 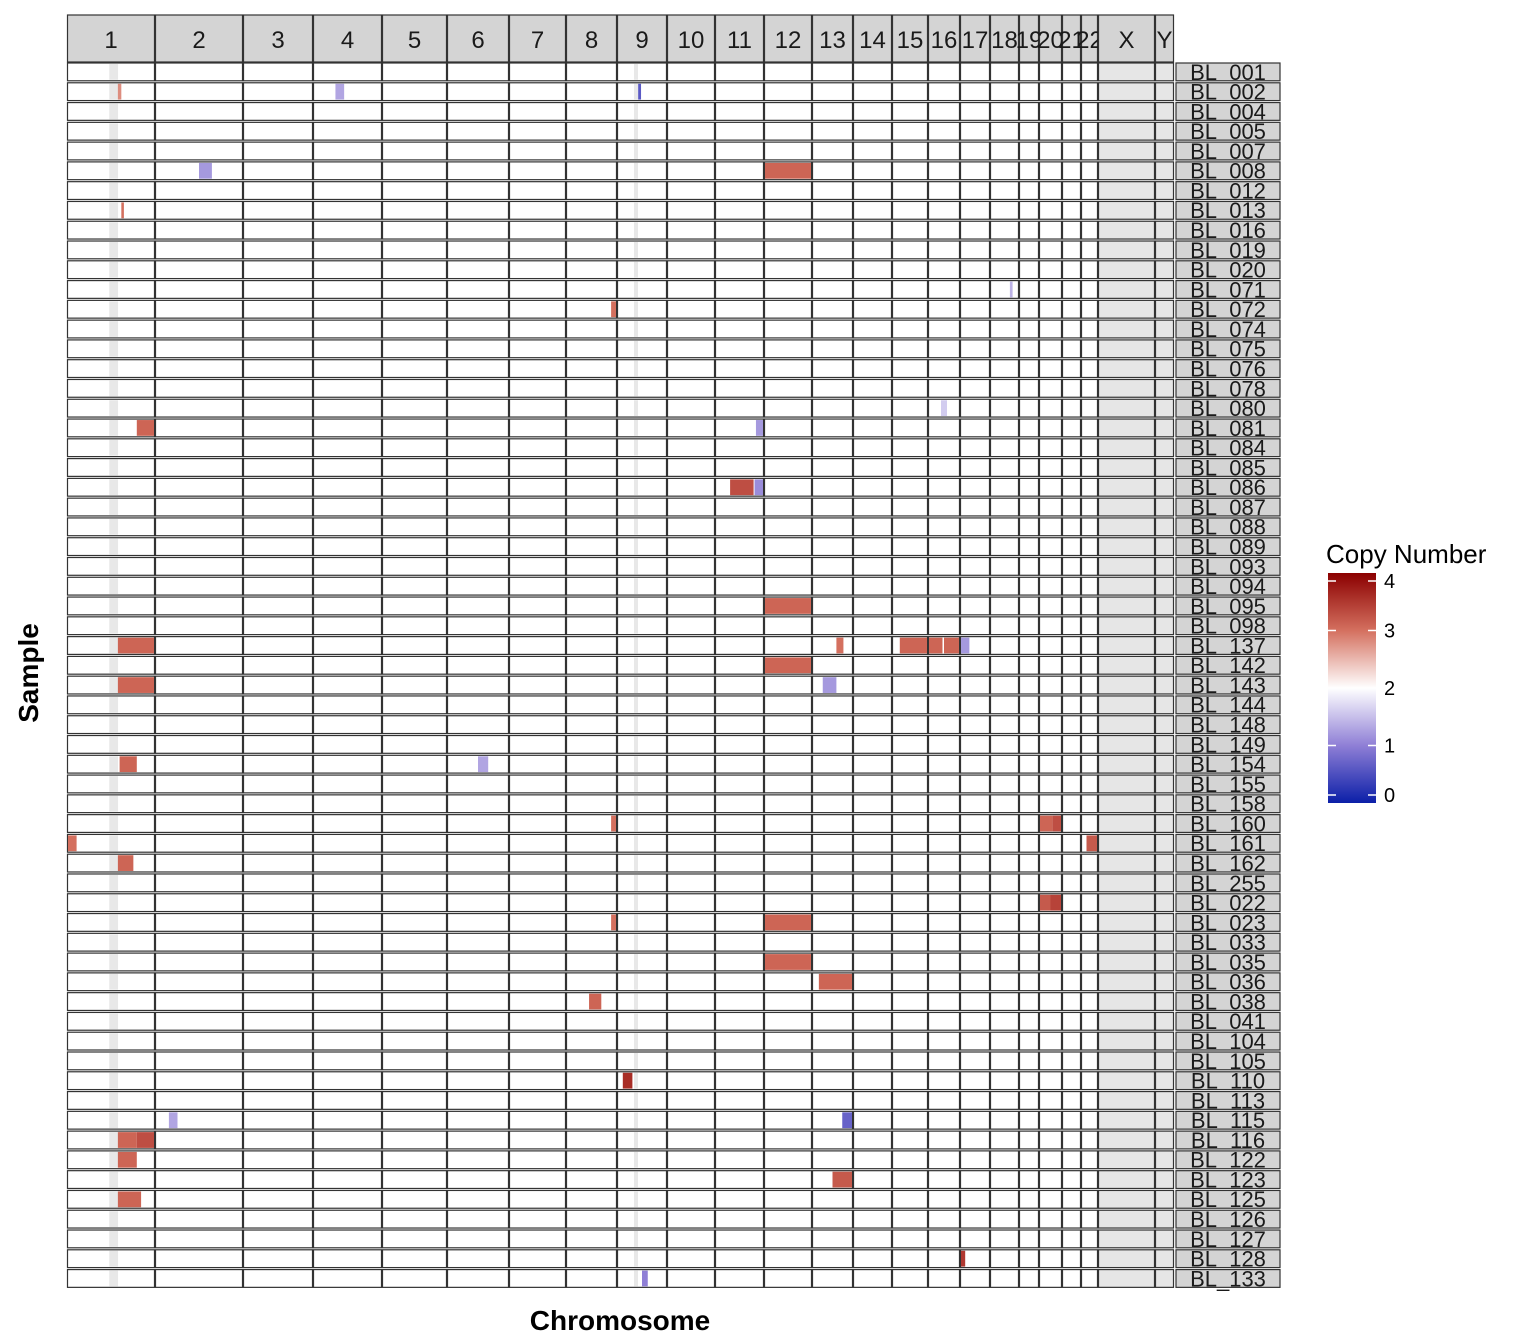 What do you see at coordinates (642, 428) in the screenshot?
I see `panel-BL_081-chr9` at bounding box center [642, 428].